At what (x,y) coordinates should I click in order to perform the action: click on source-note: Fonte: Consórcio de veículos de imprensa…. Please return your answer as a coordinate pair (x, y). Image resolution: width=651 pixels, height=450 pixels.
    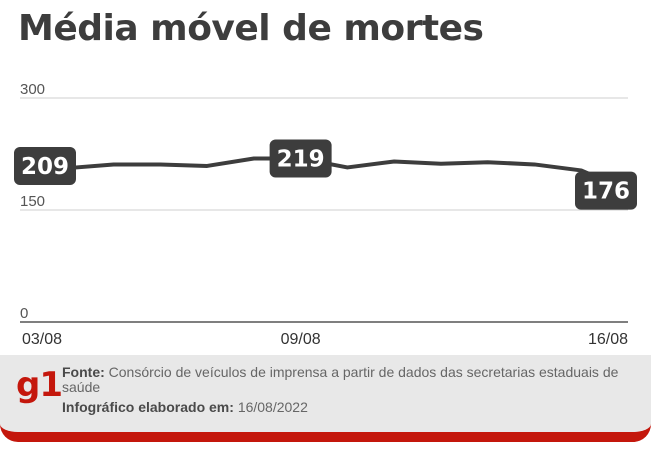
    Looking at the image, I should click on (347, 380).